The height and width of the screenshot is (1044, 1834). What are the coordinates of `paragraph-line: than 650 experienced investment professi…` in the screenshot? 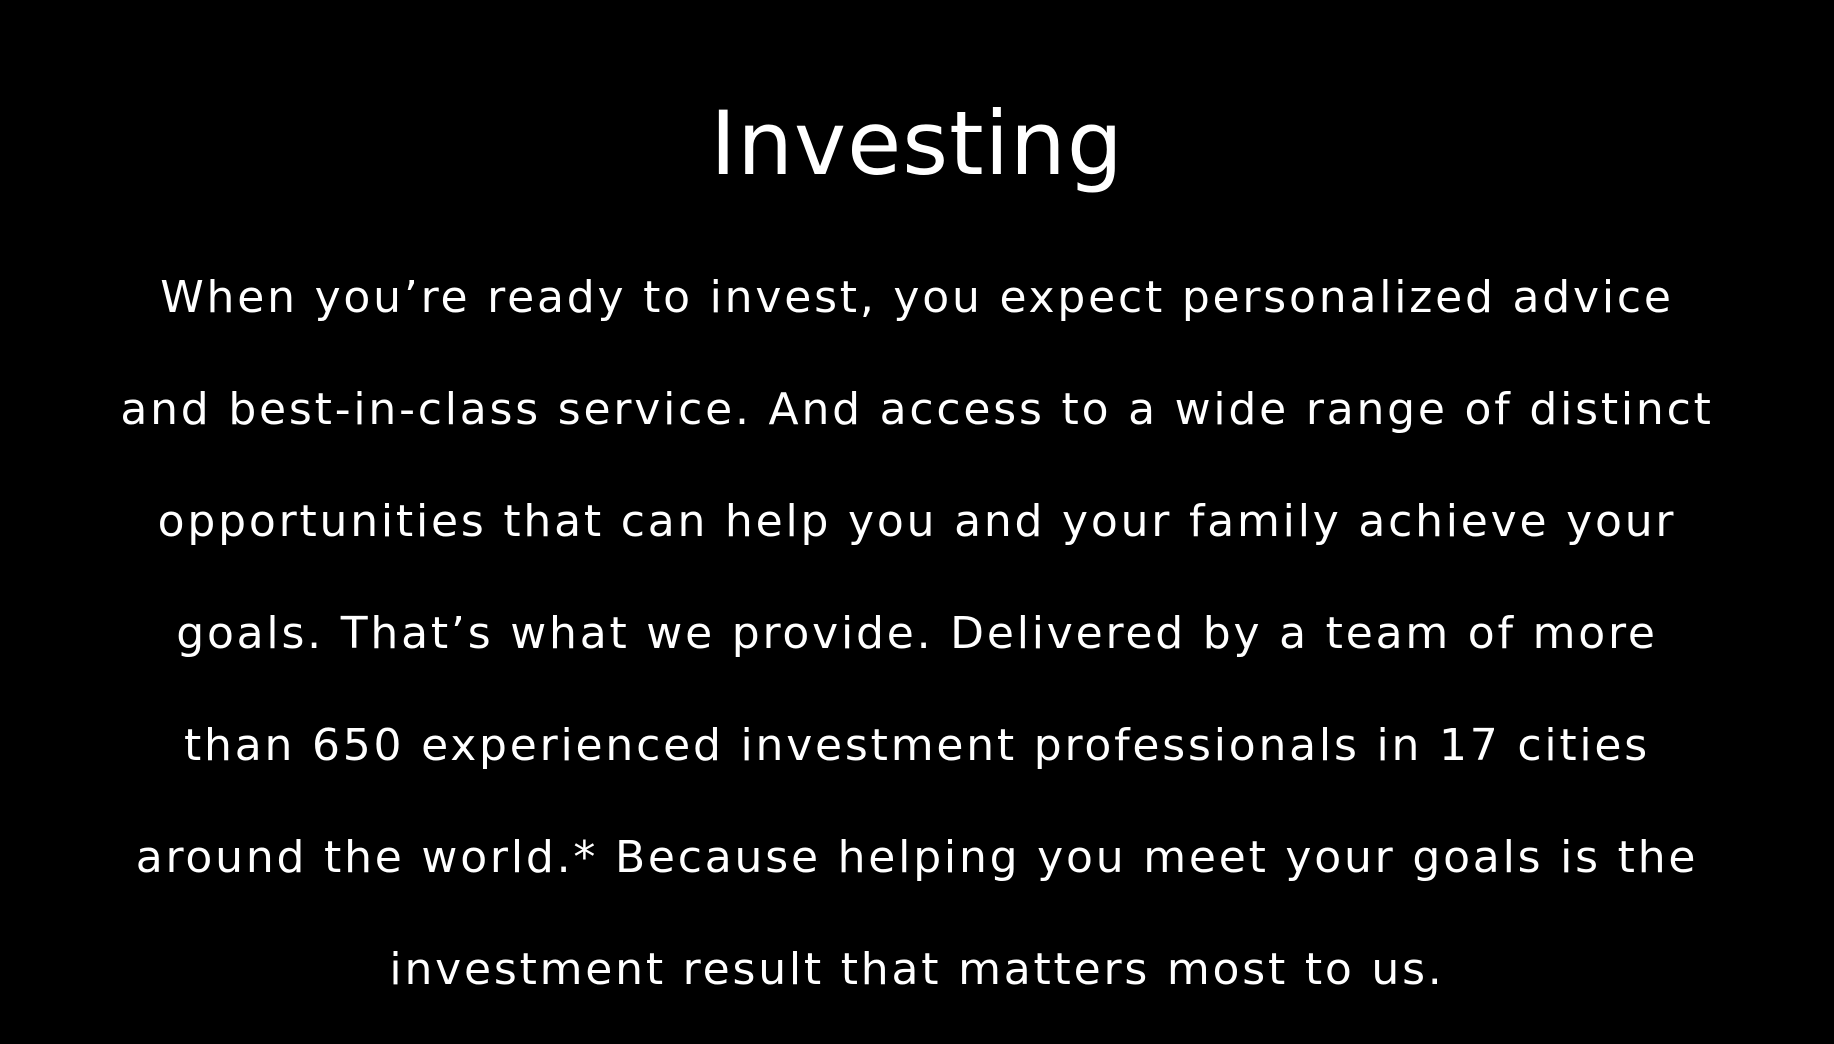 It's located at (917, 745).